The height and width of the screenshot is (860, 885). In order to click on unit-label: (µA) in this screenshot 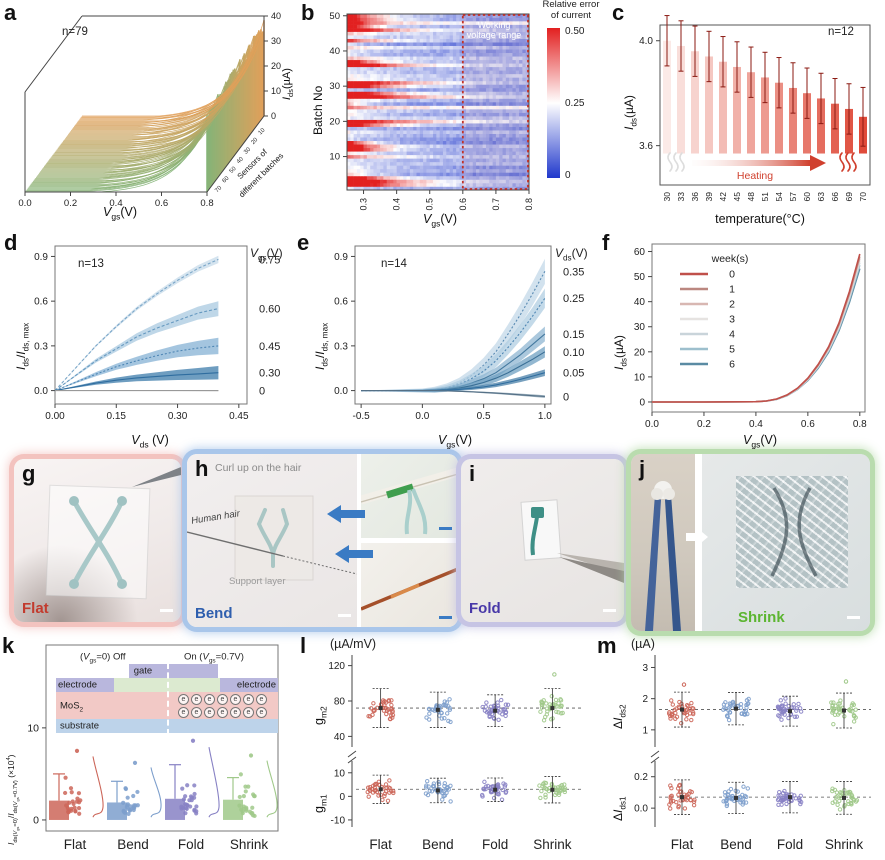, I will do `click(643, 644)`.